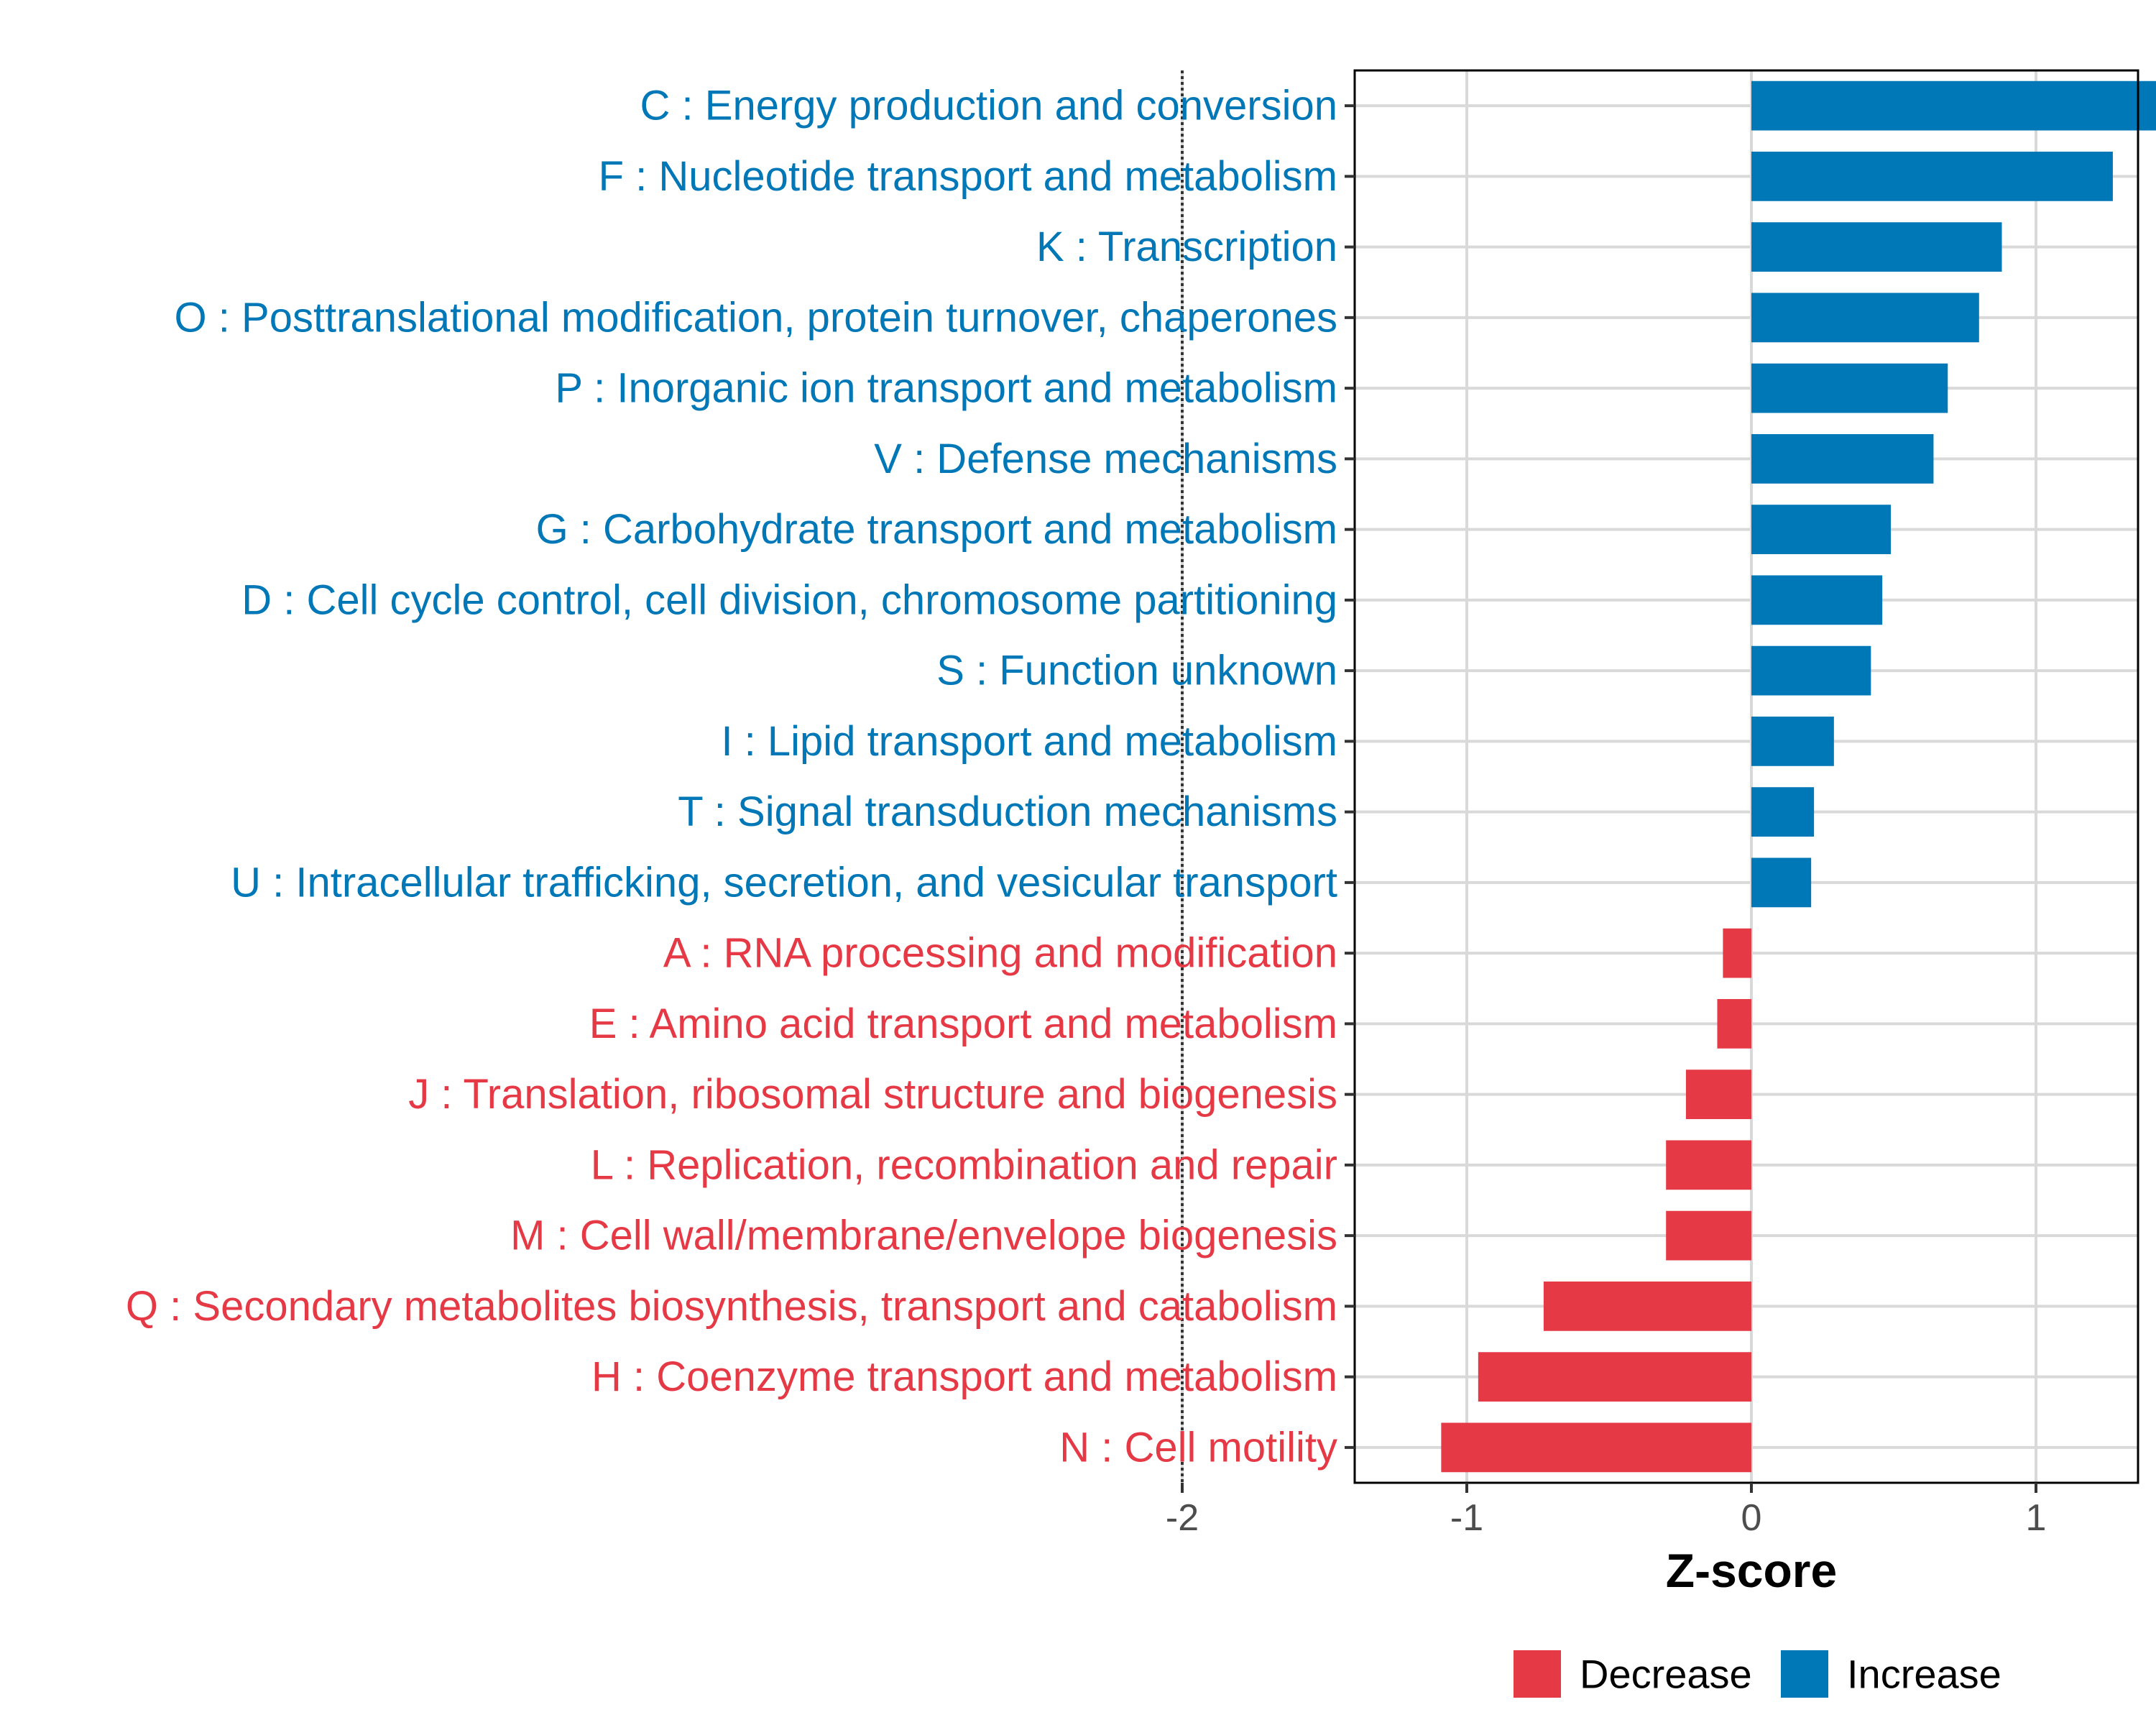 The image size is (2156, 1725). I want to click on bar-i, so click(1792, 741).